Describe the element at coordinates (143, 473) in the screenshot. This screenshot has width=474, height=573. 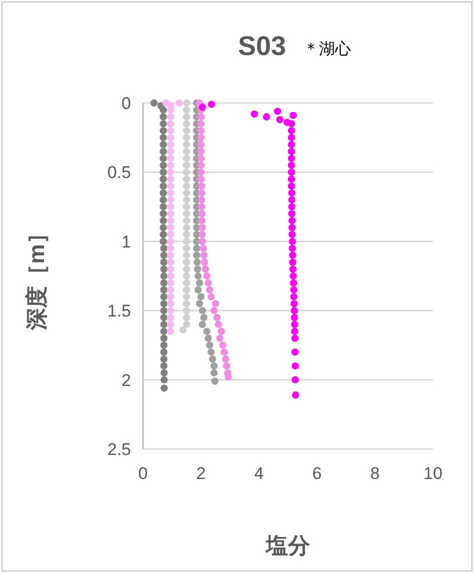
I see `x-tick-label: 0` at that location.